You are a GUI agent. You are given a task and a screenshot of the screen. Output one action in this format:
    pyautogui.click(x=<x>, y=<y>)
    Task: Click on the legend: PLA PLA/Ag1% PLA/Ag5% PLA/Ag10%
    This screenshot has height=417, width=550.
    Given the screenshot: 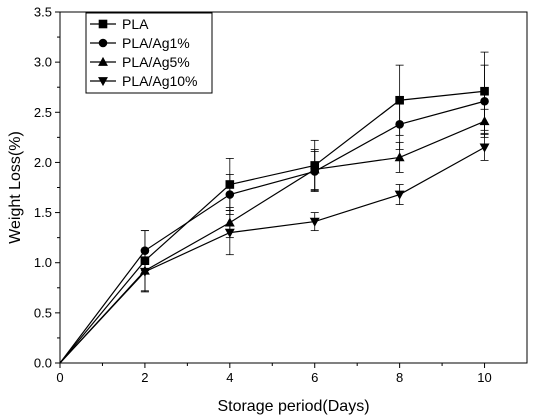 What is the action you would take?
    pyautogui.click(x=149, y=53)
    